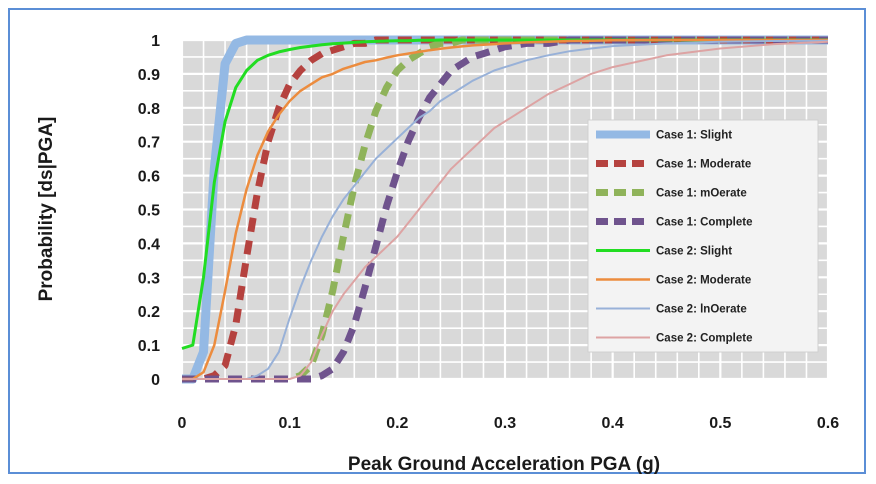 This screenshot has width=876, height=484. What do you see at coordinates (720, 423) in the screenshot?
I see `x-tick-label: 0.5` at bounding box center [720, 423].